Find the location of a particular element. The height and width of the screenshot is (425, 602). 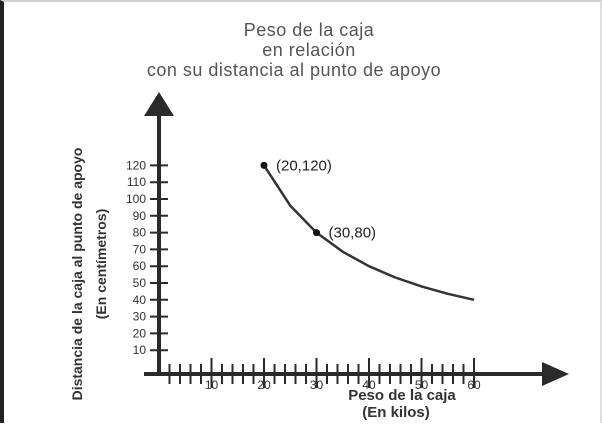

chart-title-line-2: en relación is located at coordinates (309, 50).